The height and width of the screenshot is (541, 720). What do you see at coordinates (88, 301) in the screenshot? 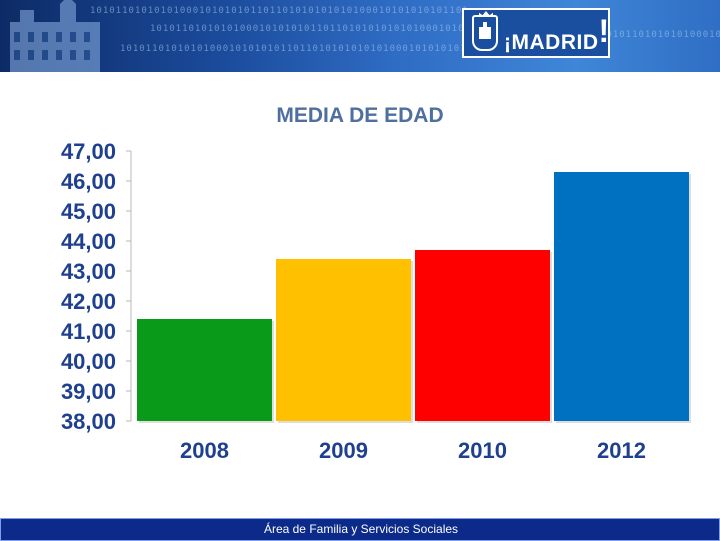
I see `y-tick-label: 42,00` at bounding box center [88, 301].